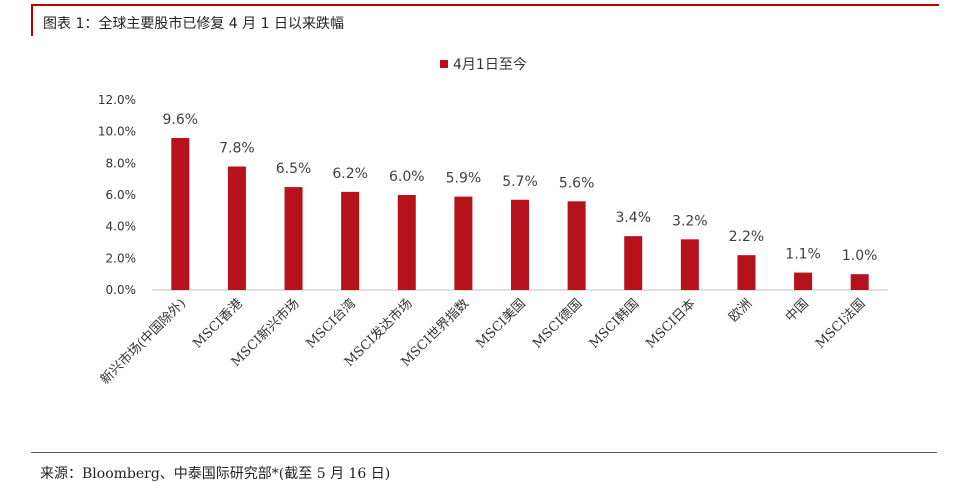 The width and height of the screenshot is (968, 496). What do you see at coordinates (740, 310) in the screenshot?
I see `x-category-label: 欧洲` at bounding box center [740, 310].